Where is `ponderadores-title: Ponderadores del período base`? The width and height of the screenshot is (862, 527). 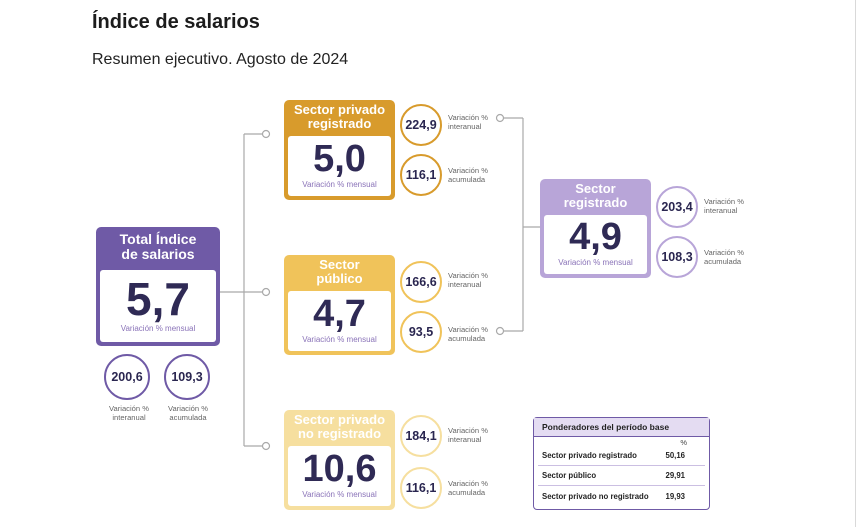
ponderadores-title: Ponderadores del período base is located at coordinates (621, 427).